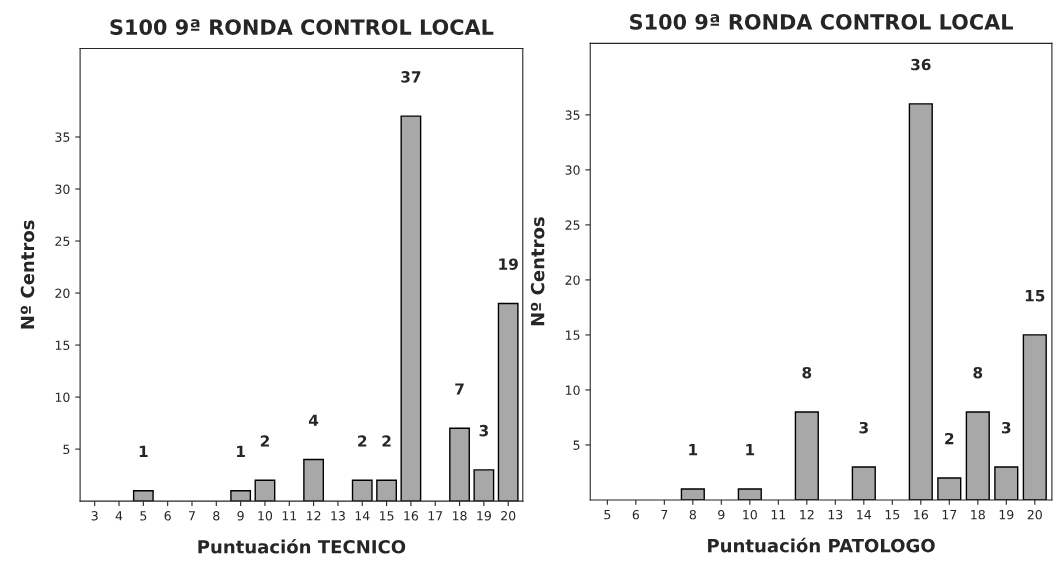  What do you see at coordinates (508, 264) in the screenshot?
I see `data-label: 19` at bounding box center [508, 264].